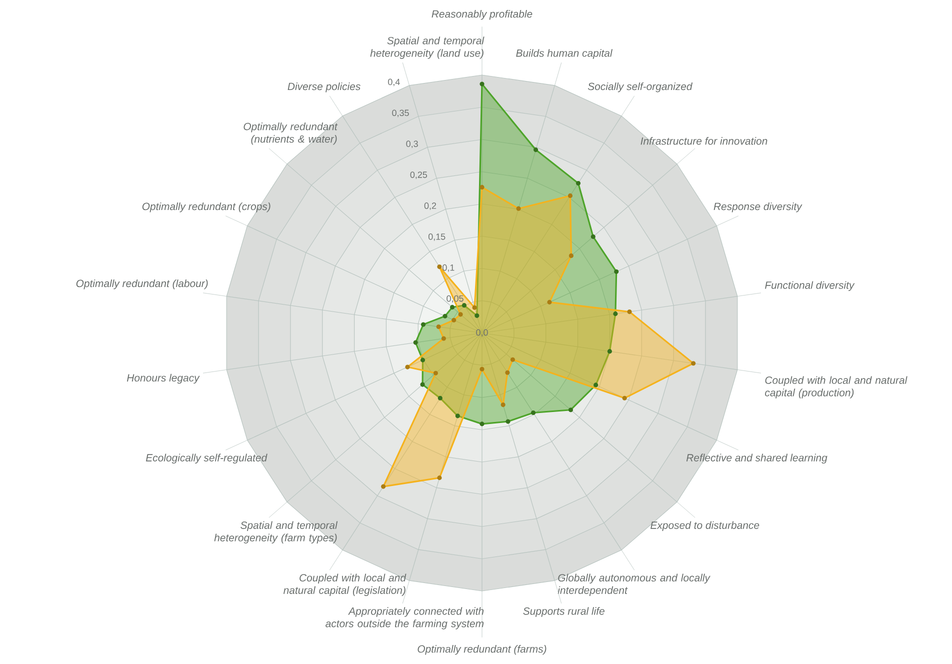  What do you see at coordinates (448, 268) in the screenshot?
I see `y-tick-label: 0,1` at bounding box center [448, 268].